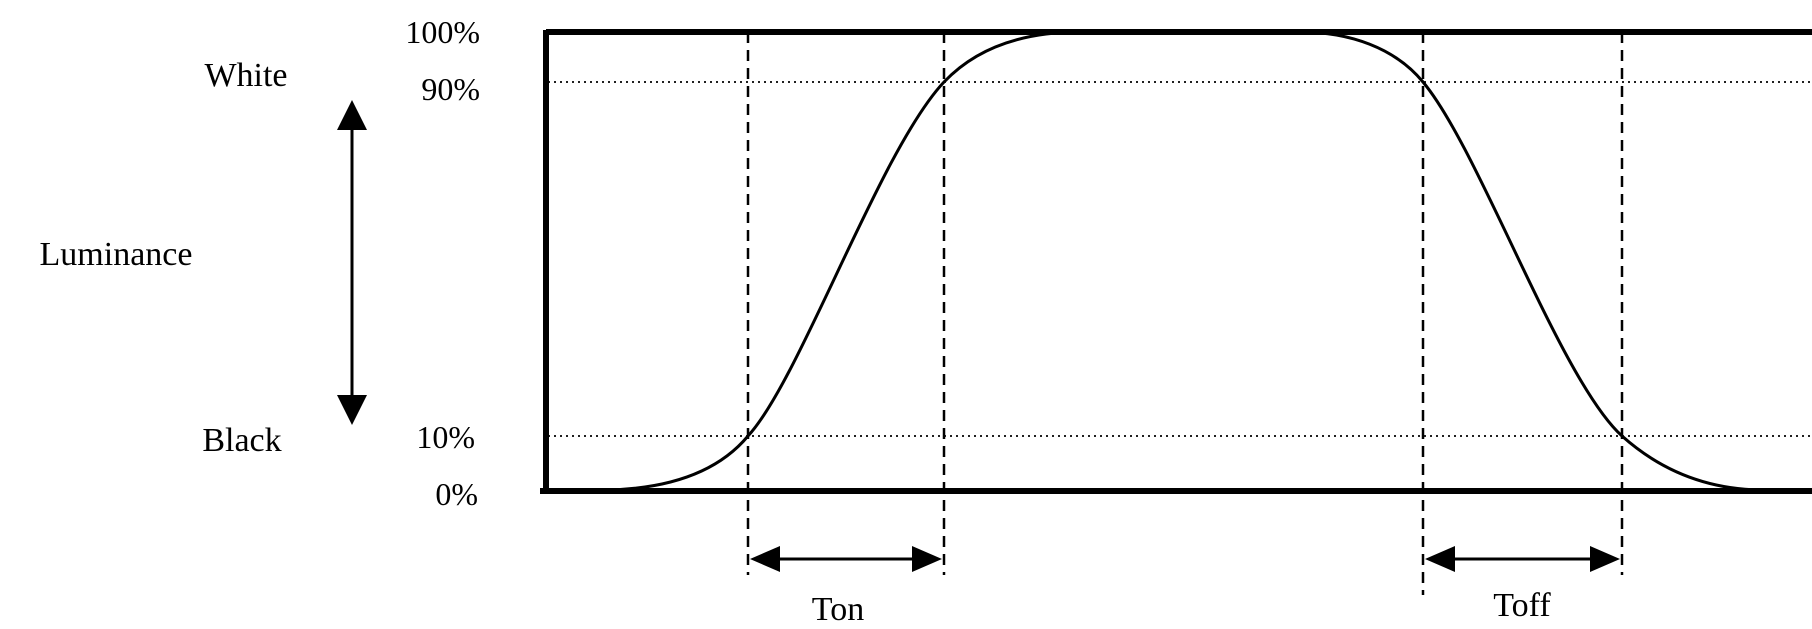  Describe the element at coordinates (116, 254) in the screenshot. I see `luminance-label: Luminance` at that location.